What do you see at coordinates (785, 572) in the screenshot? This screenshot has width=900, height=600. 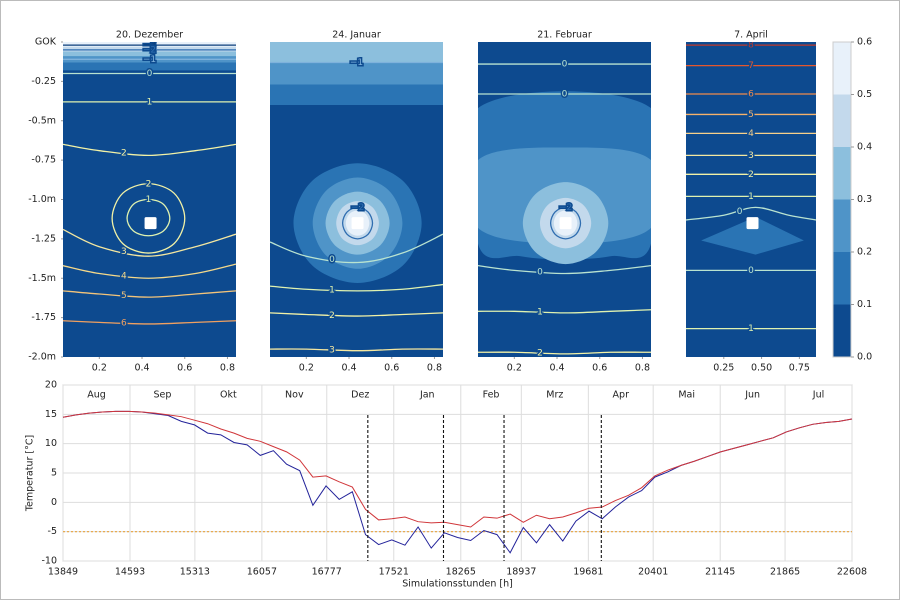 I see `x-tick-label: 21865` at bounding box center [785, 572].